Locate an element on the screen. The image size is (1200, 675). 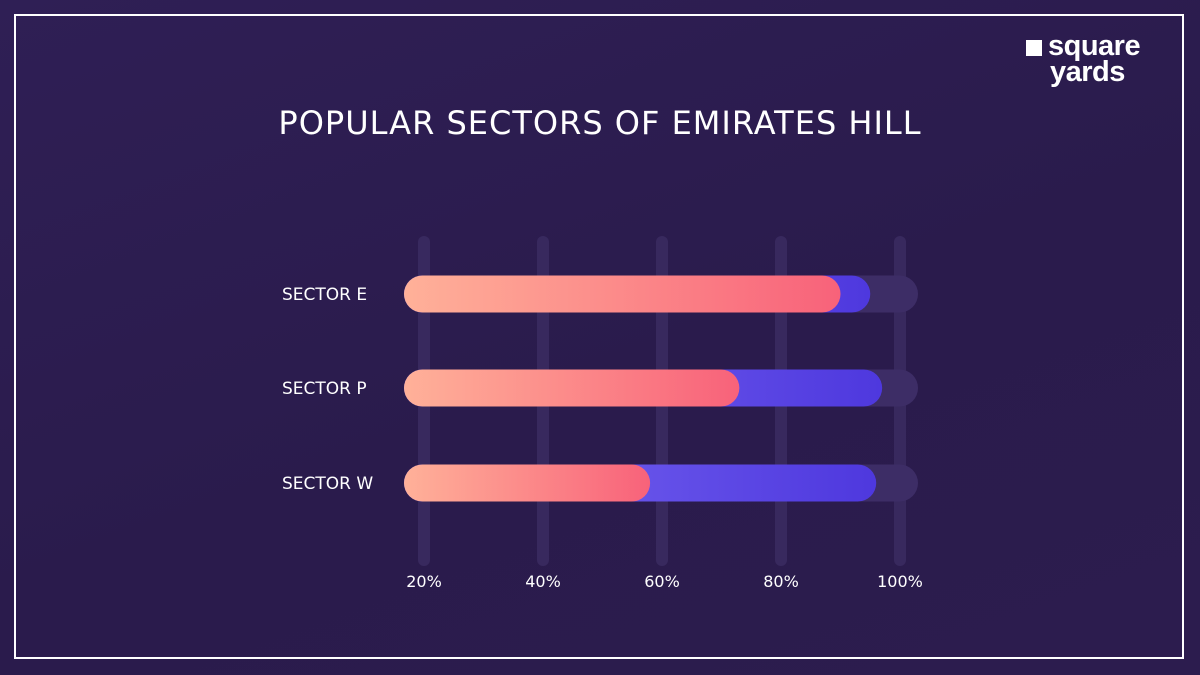
chart-title: POPULAR SECTORS OF EMIRATES HILL is located at coordinates (600, 123).